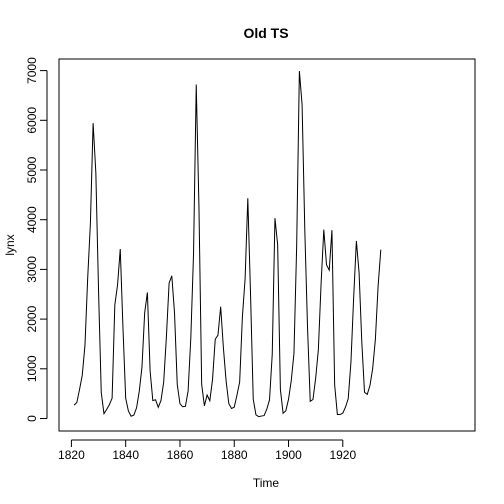 The image size is (504, 504). What do you see at coordinates (36, 239) in the screenshot?
I see `y-axis: 0 1000 2000 3000 4000 5000 6000 7000` at bounding box center [36, 239].